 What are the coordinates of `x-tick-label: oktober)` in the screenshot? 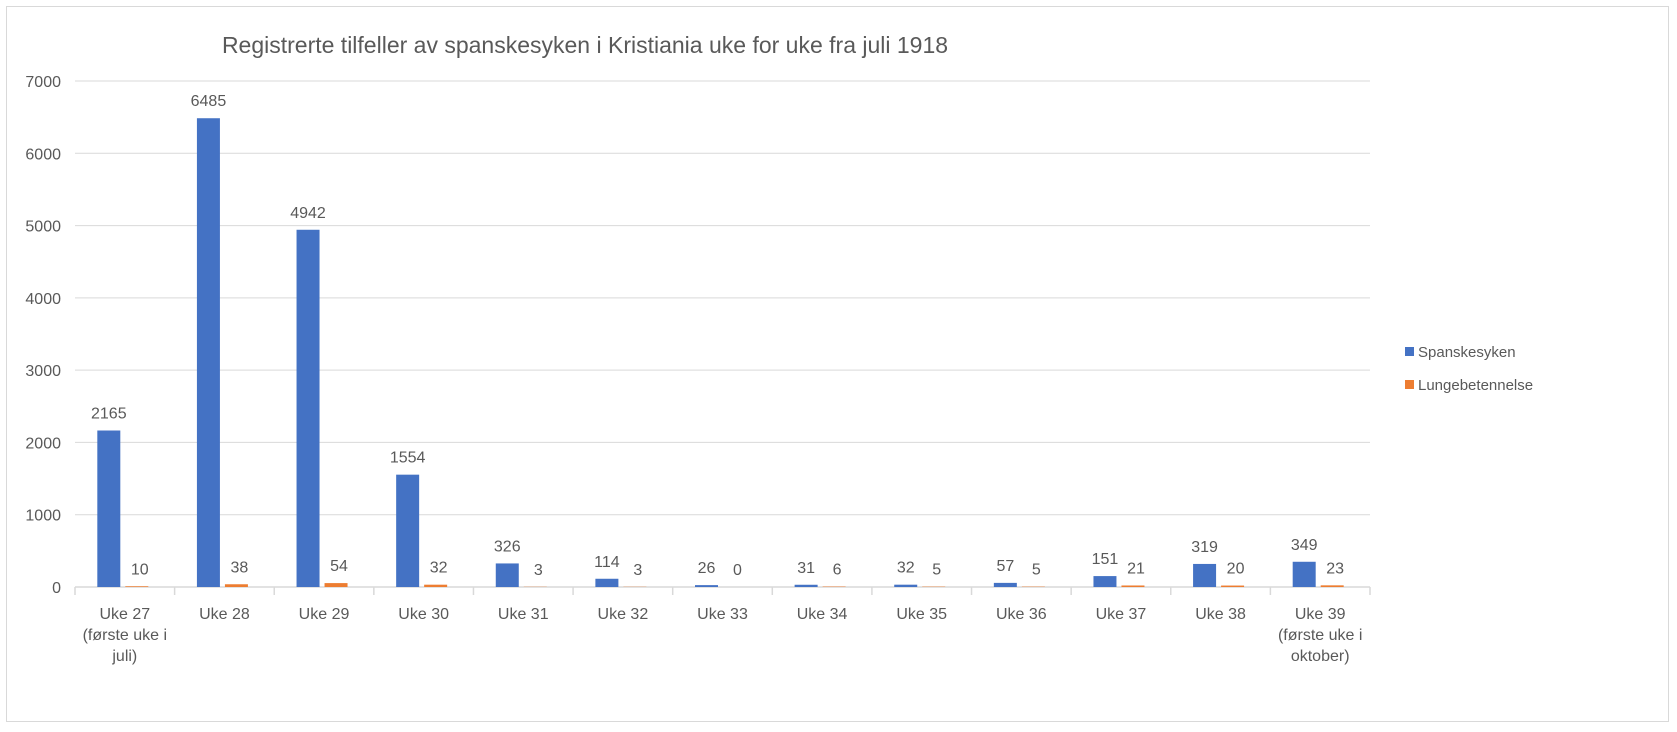 It's located at (1320, 656).